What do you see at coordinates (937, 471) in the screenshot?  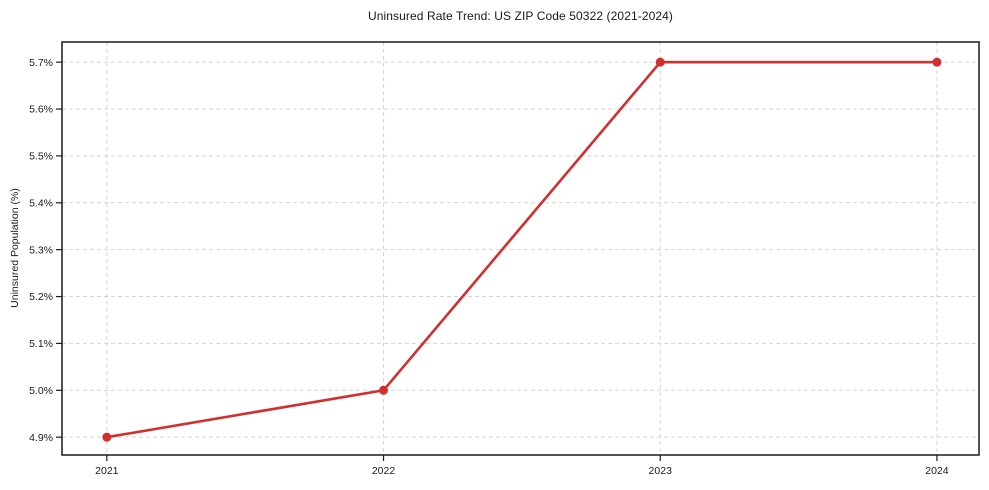 I see `x-tick-label: 2024` at bounding box center [937, 471].